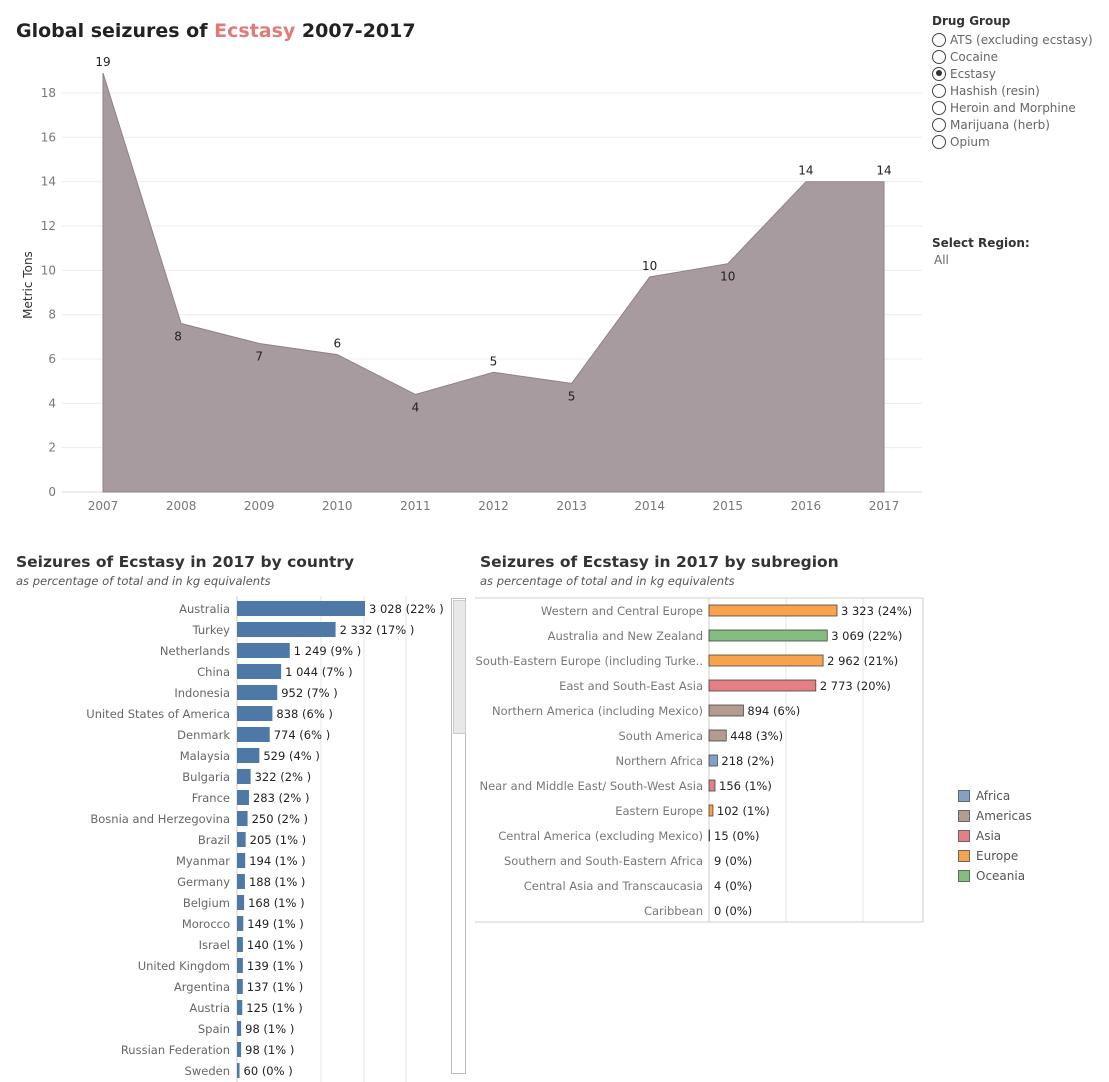 This screenshot has height=1082, width=1109. I want to click on legend-item-europe: Europe, so click(988, 856).